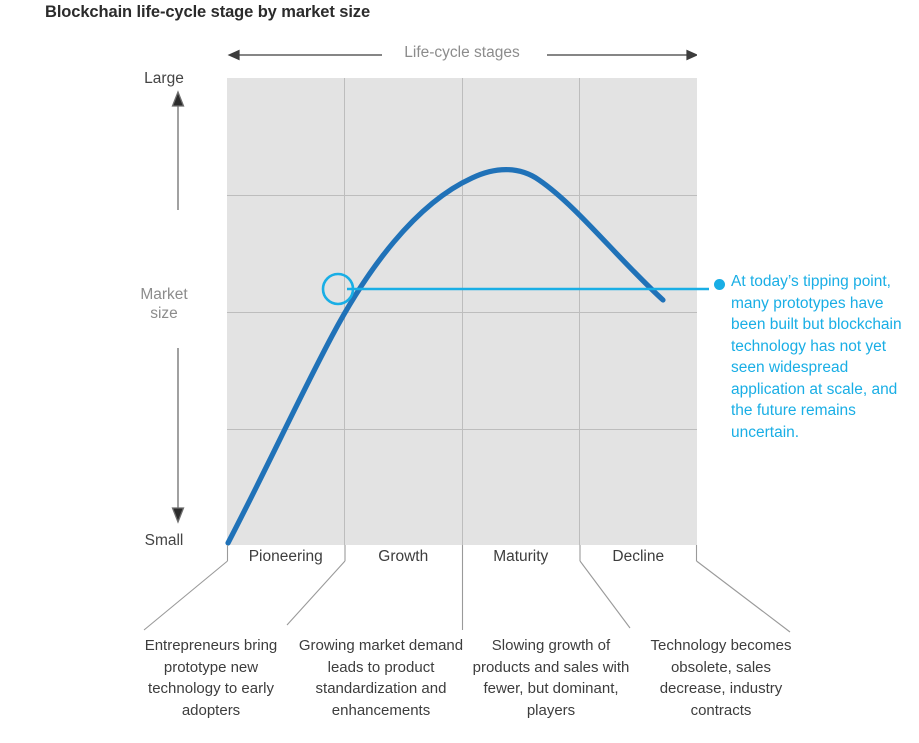 This screenshot has width=919, height=743. I want to click on y-axis-title-line2: size, so click(164, 313).